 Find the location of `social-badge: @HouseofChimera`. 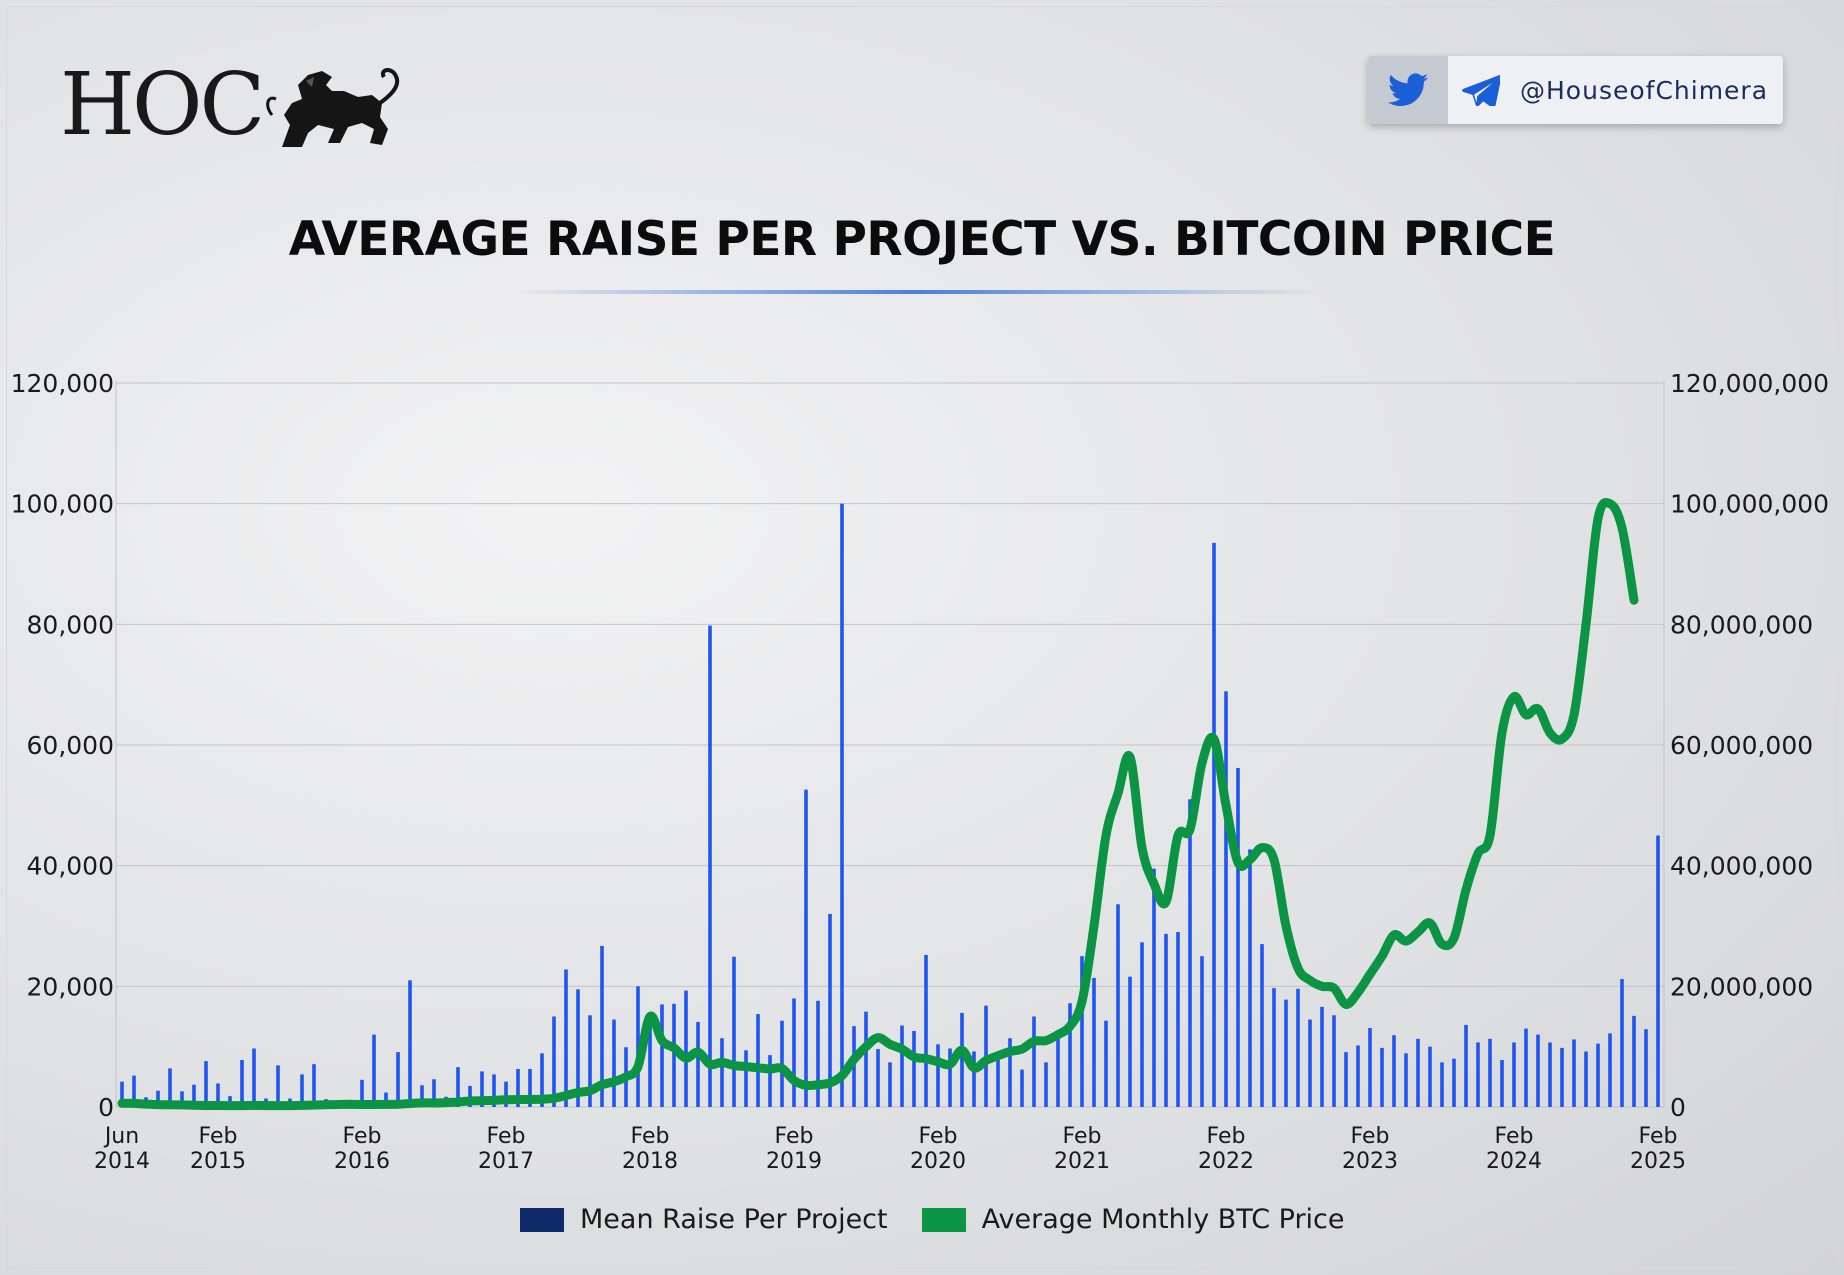

social-badge: @HouseofChimera is located at coordinates (1575, 90).